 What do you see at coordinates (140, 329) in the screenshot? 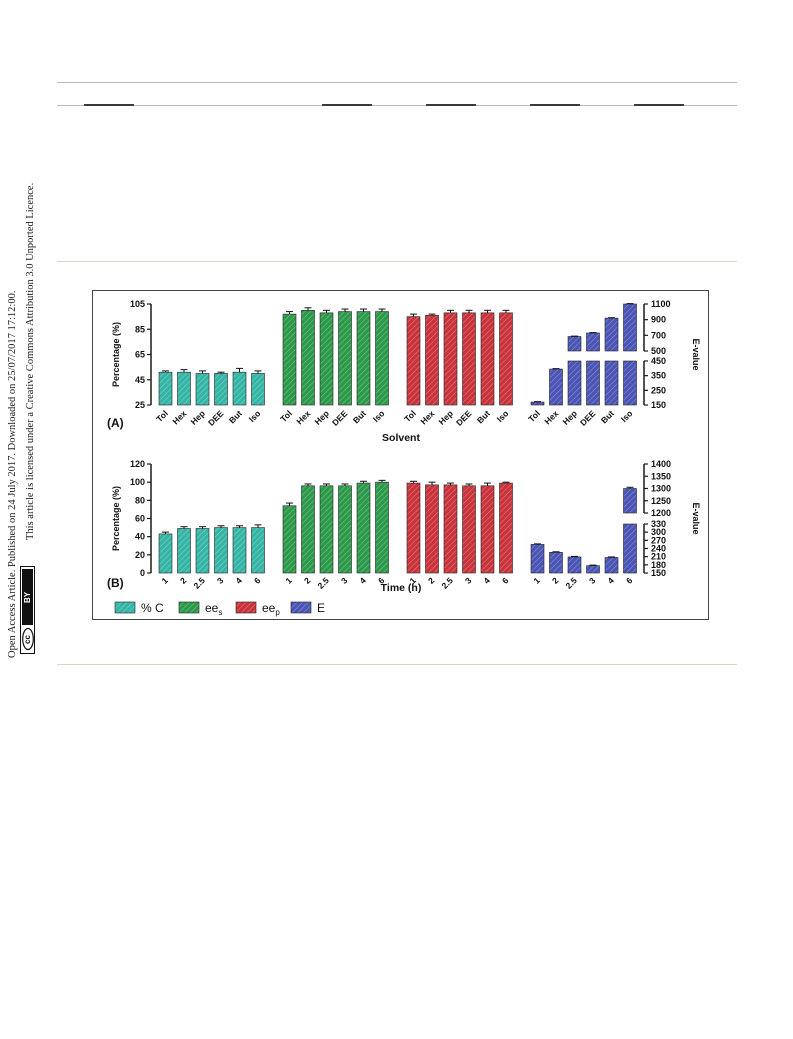
I see `y-tick-label-left: 85` at bounding box center [140, 329].